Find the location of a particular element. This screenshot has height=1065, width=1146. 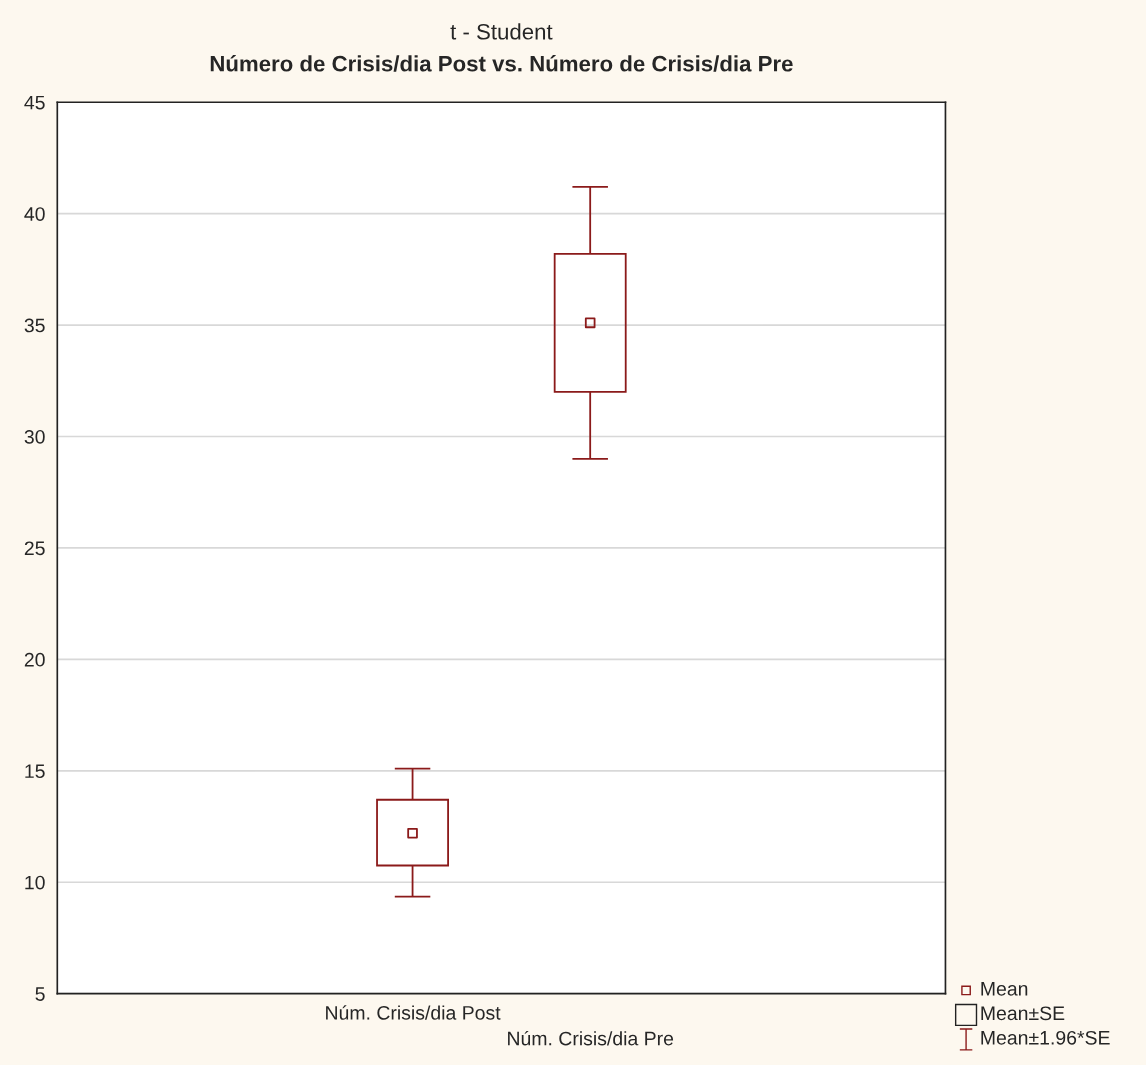

text: Mean±1.96*SE is located at coordinates (1045, 1037).